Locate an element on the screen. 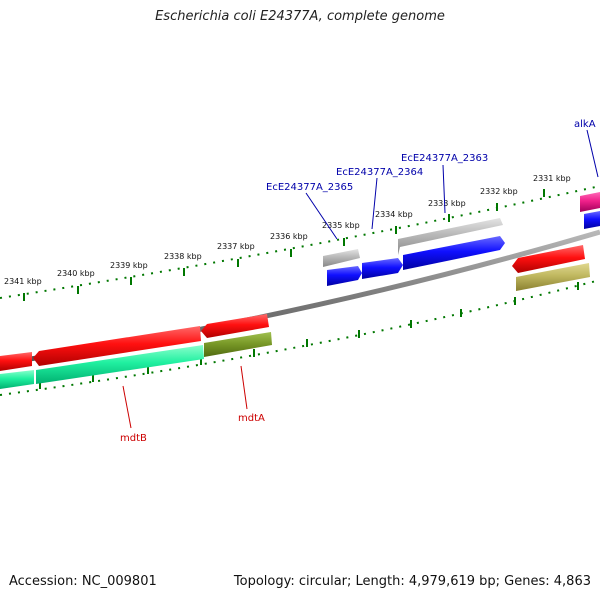 Image resolution: width=600 pixels, height=600 pixels. tick-label: 2332 kbp is located at coordinates (499, 191).